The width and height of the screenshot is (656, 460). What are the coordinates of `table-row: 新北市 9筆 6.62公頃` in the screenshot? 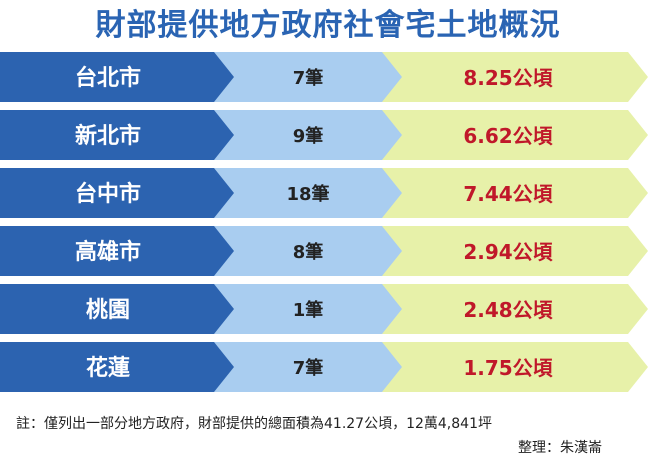 It's located at (324, 135).